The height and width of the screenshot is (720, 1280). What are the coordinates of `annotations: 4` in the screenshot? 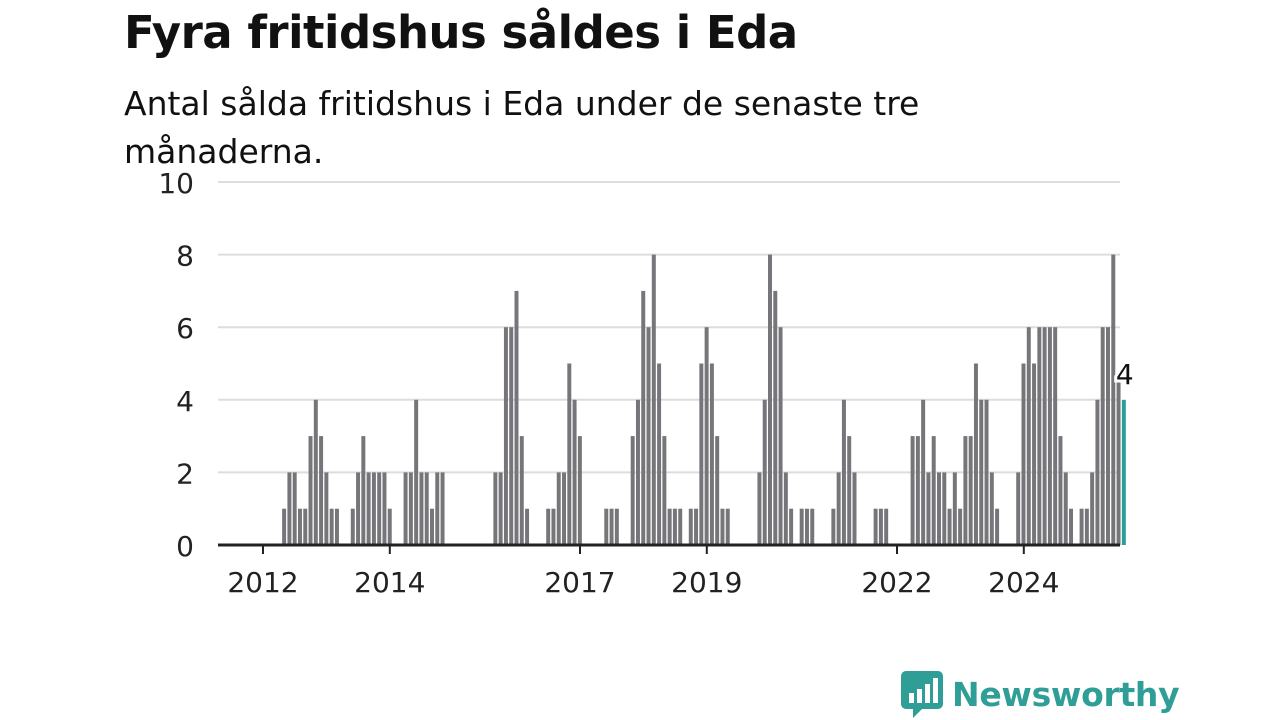 It's located at (1125, 374).